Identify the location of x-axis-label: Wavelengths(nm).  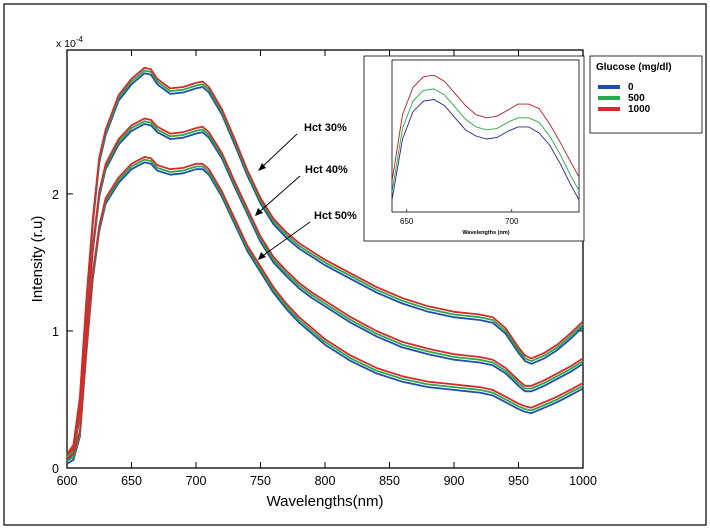
(325, 501).